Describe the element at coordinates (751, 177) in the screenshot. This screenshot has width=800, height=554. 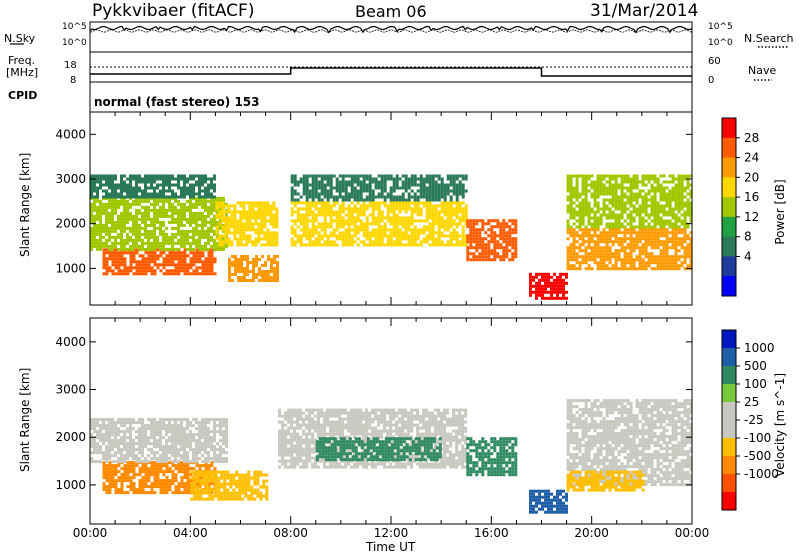
I see `power-colorbar-tick-label: 20` at that location.